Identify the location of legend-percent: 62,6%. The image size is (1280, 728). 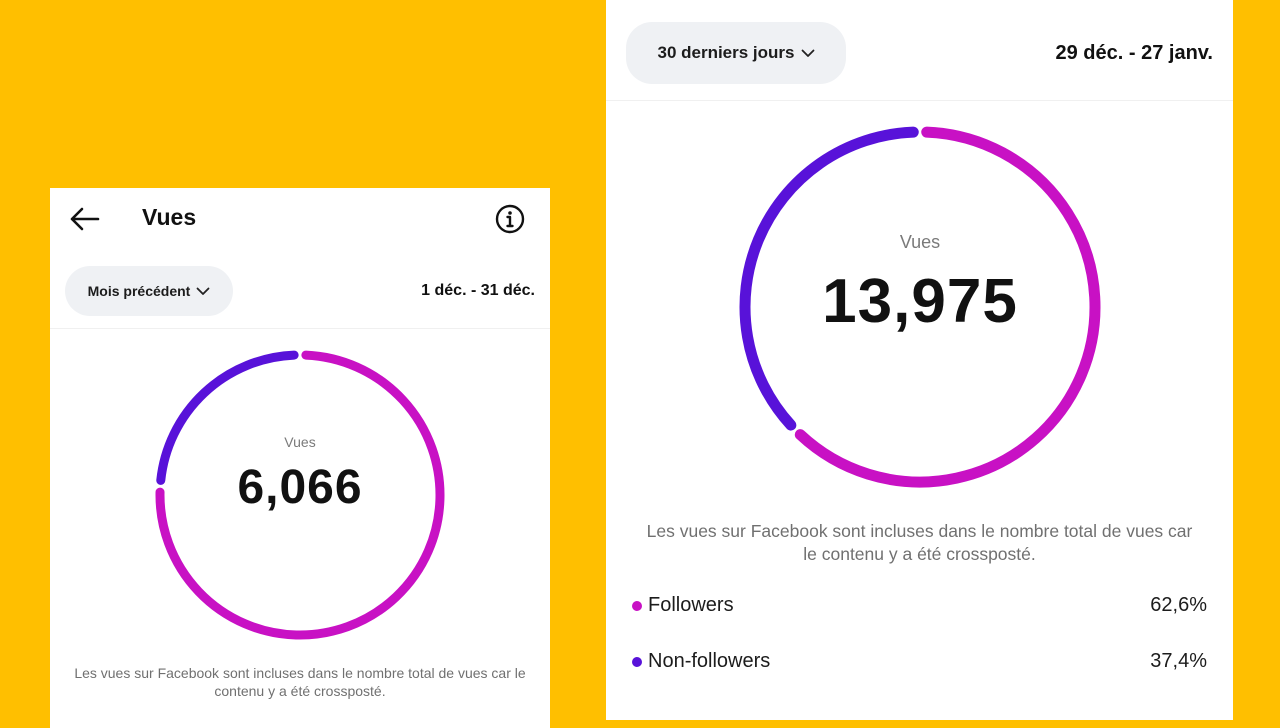
(1178, 605).